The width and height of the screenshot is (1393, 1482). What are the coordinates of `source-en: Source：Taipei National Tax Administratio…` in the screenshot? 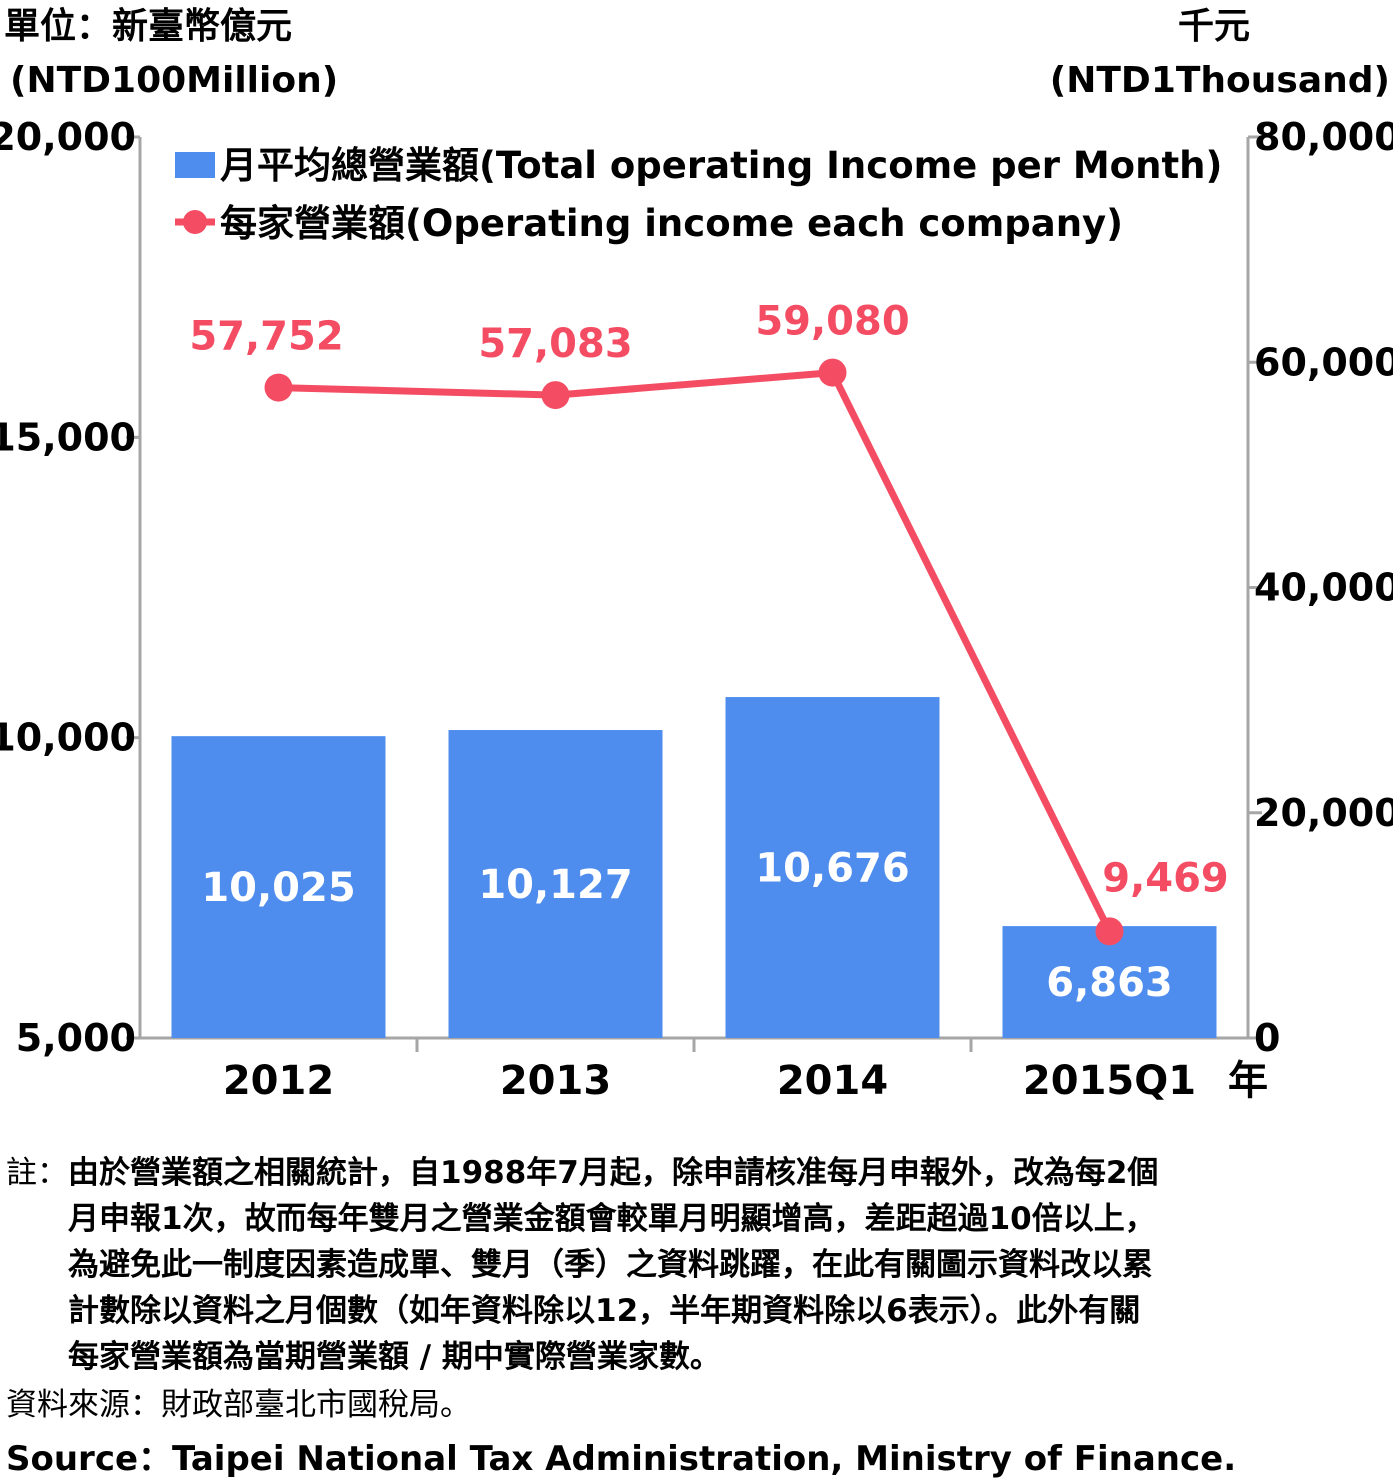 It's located at (621, 1459).